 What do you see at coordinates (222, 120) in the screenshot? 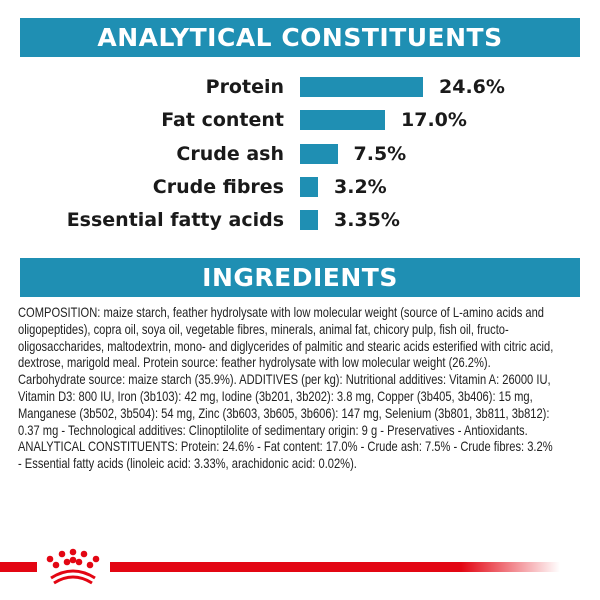
I see `category-label: Fat content` at bounding box center [222, 120].